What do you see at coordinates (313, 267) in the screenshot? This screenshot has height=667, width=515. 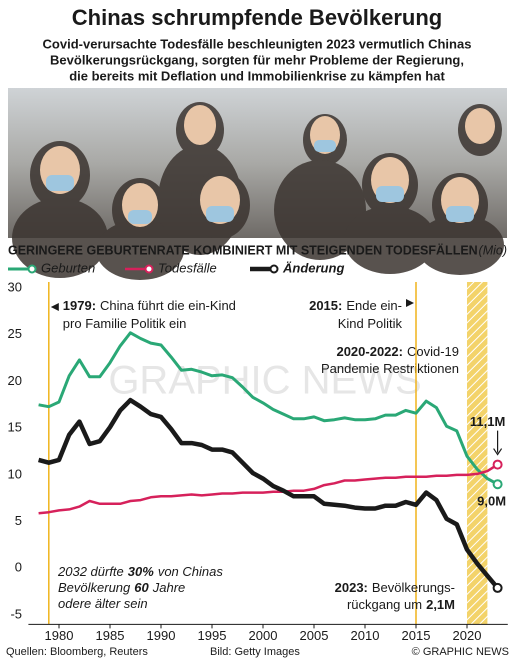 I see `legend-label: Änderung` at bounding box center [313, 267].